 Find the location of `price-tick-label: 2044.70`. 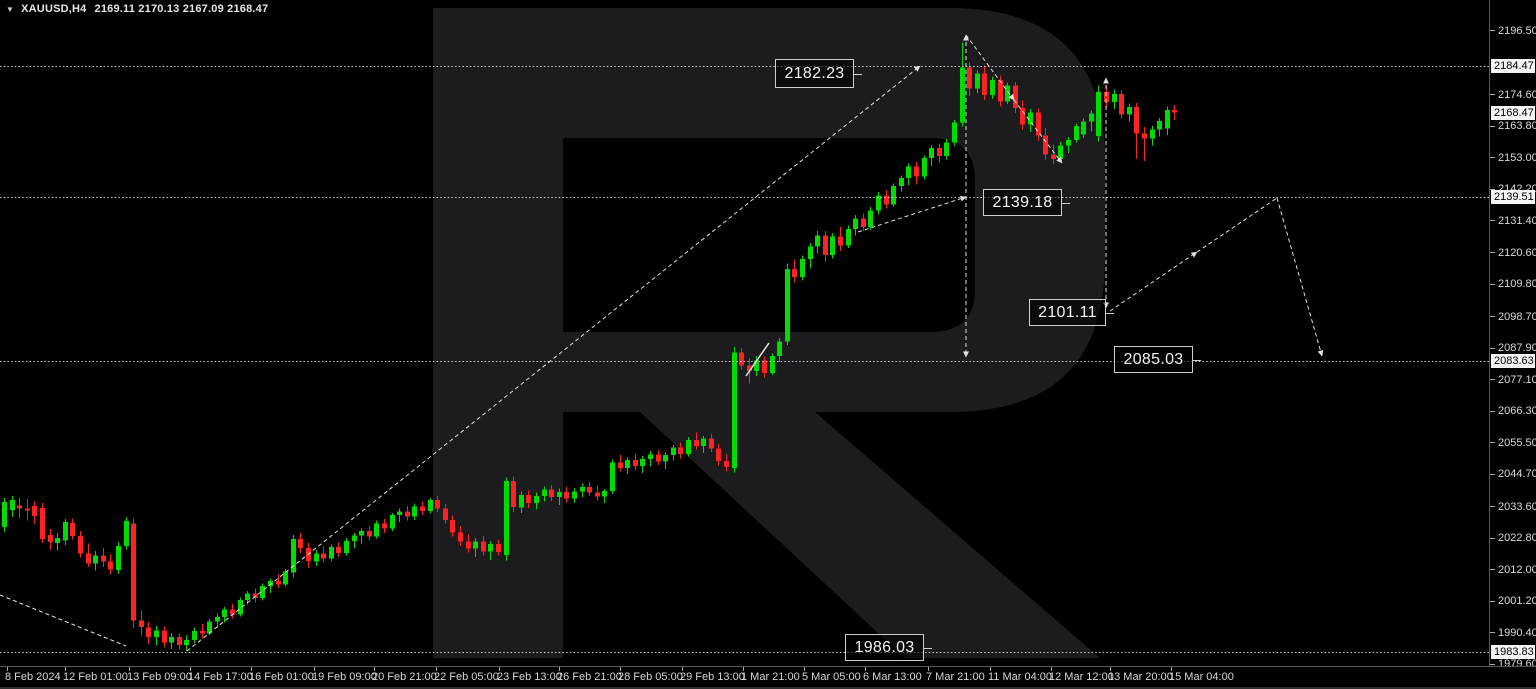

price-tick-label: 2044.70 is located at coordinates (1517, 474).